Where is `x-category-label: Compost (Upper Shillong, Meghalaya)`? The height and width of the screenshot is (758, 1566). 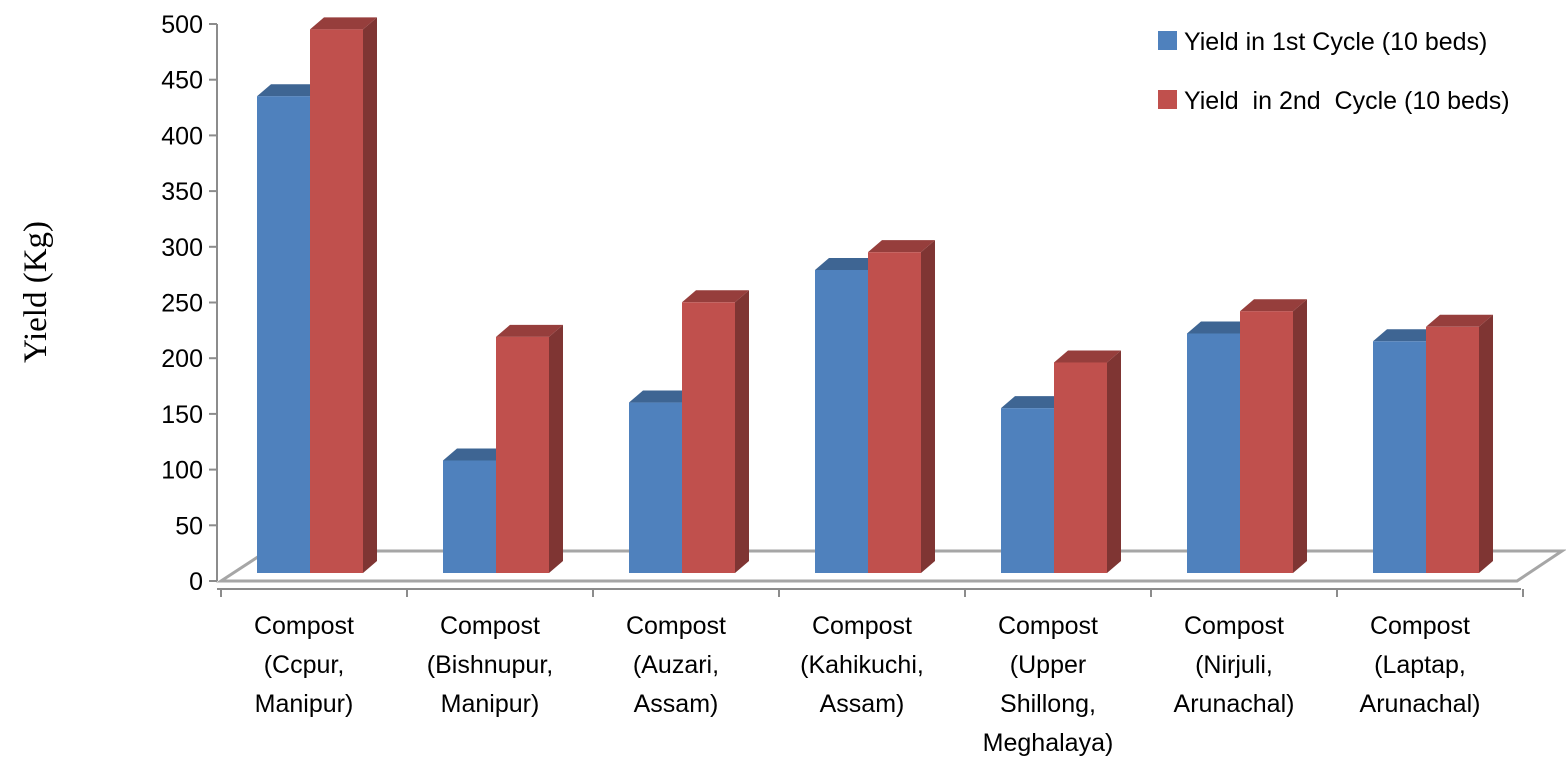
x-category-label: Compost (Upper Shillong, Meghalaya) is located at coordinates (1048, 684).